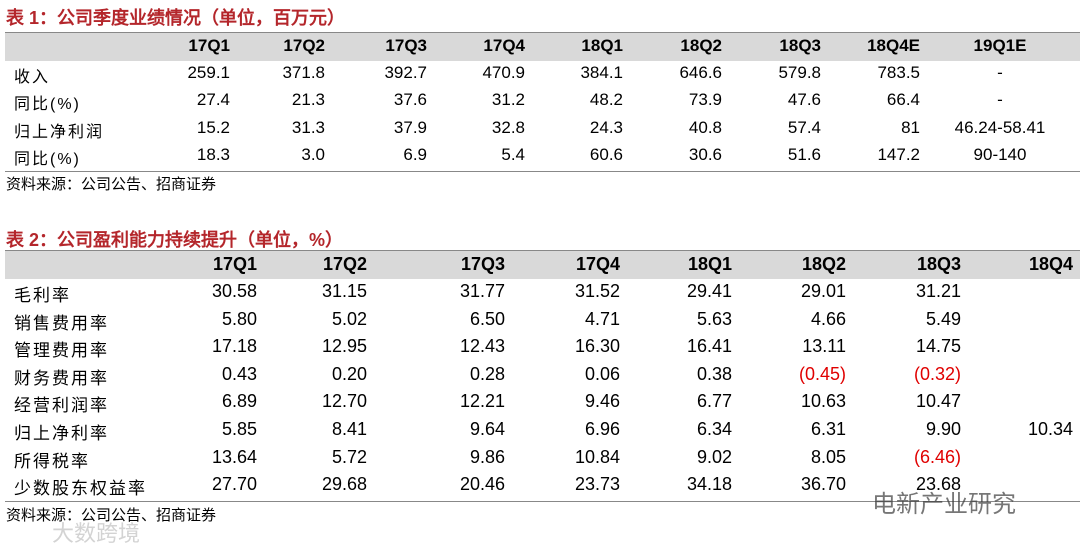 The height and width of the screenshot is (548, 1080). I want to click on table-cell: 579.8, so click(799, 72).